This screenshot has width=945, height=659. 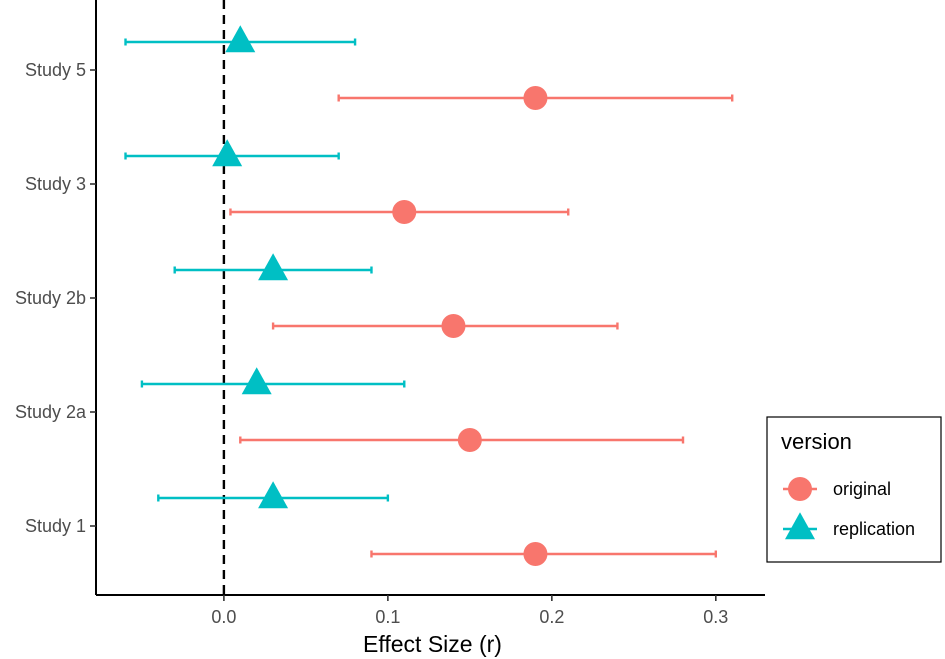 What do you see at coordinates (849, 508) in the screenshot?
I see `legend-entries: original replication` at bounding box center [849, 508].